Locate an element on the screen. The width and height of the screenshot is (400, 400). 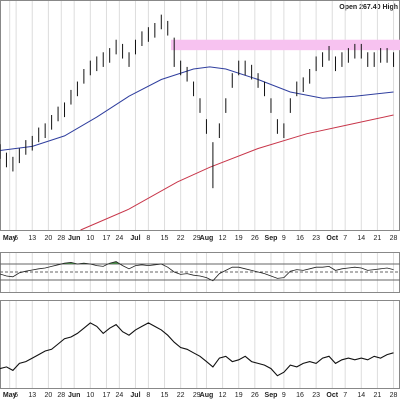
rsi-line is located at coordinates (197, 271).